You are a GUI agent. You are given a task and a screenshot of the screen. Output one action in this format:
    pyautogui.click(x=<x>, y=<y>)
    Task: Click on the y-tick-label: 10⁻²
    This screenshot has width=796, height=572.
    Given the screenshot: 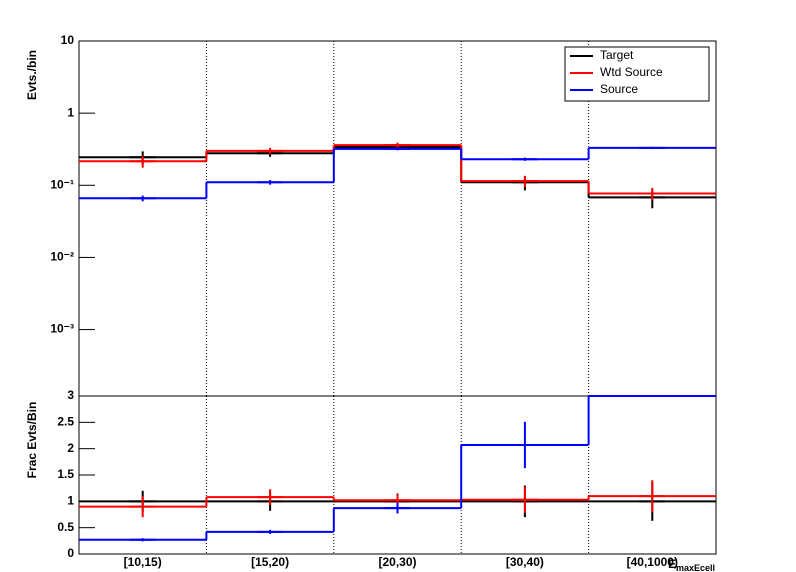 What is the action you would take?
    pyautogui.click(x=62, y=257)
    